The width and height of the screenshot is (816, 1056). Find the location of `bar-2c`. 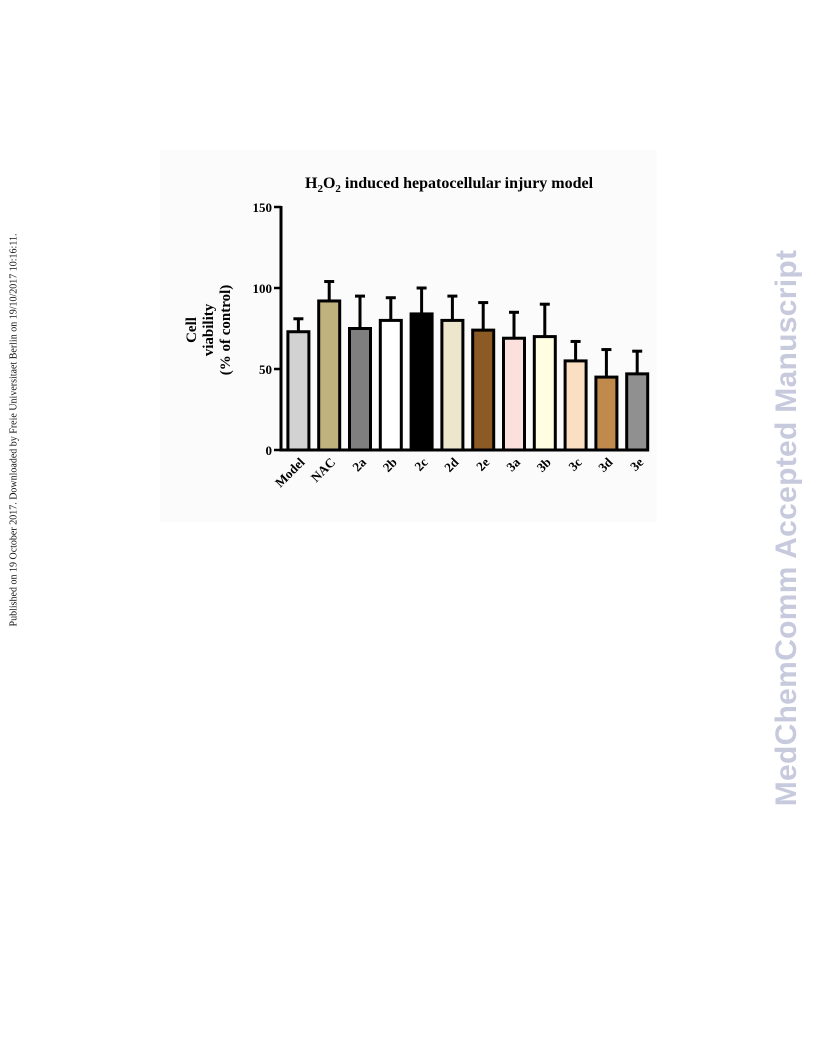

bar-2c is located at coordinates (421, 382).